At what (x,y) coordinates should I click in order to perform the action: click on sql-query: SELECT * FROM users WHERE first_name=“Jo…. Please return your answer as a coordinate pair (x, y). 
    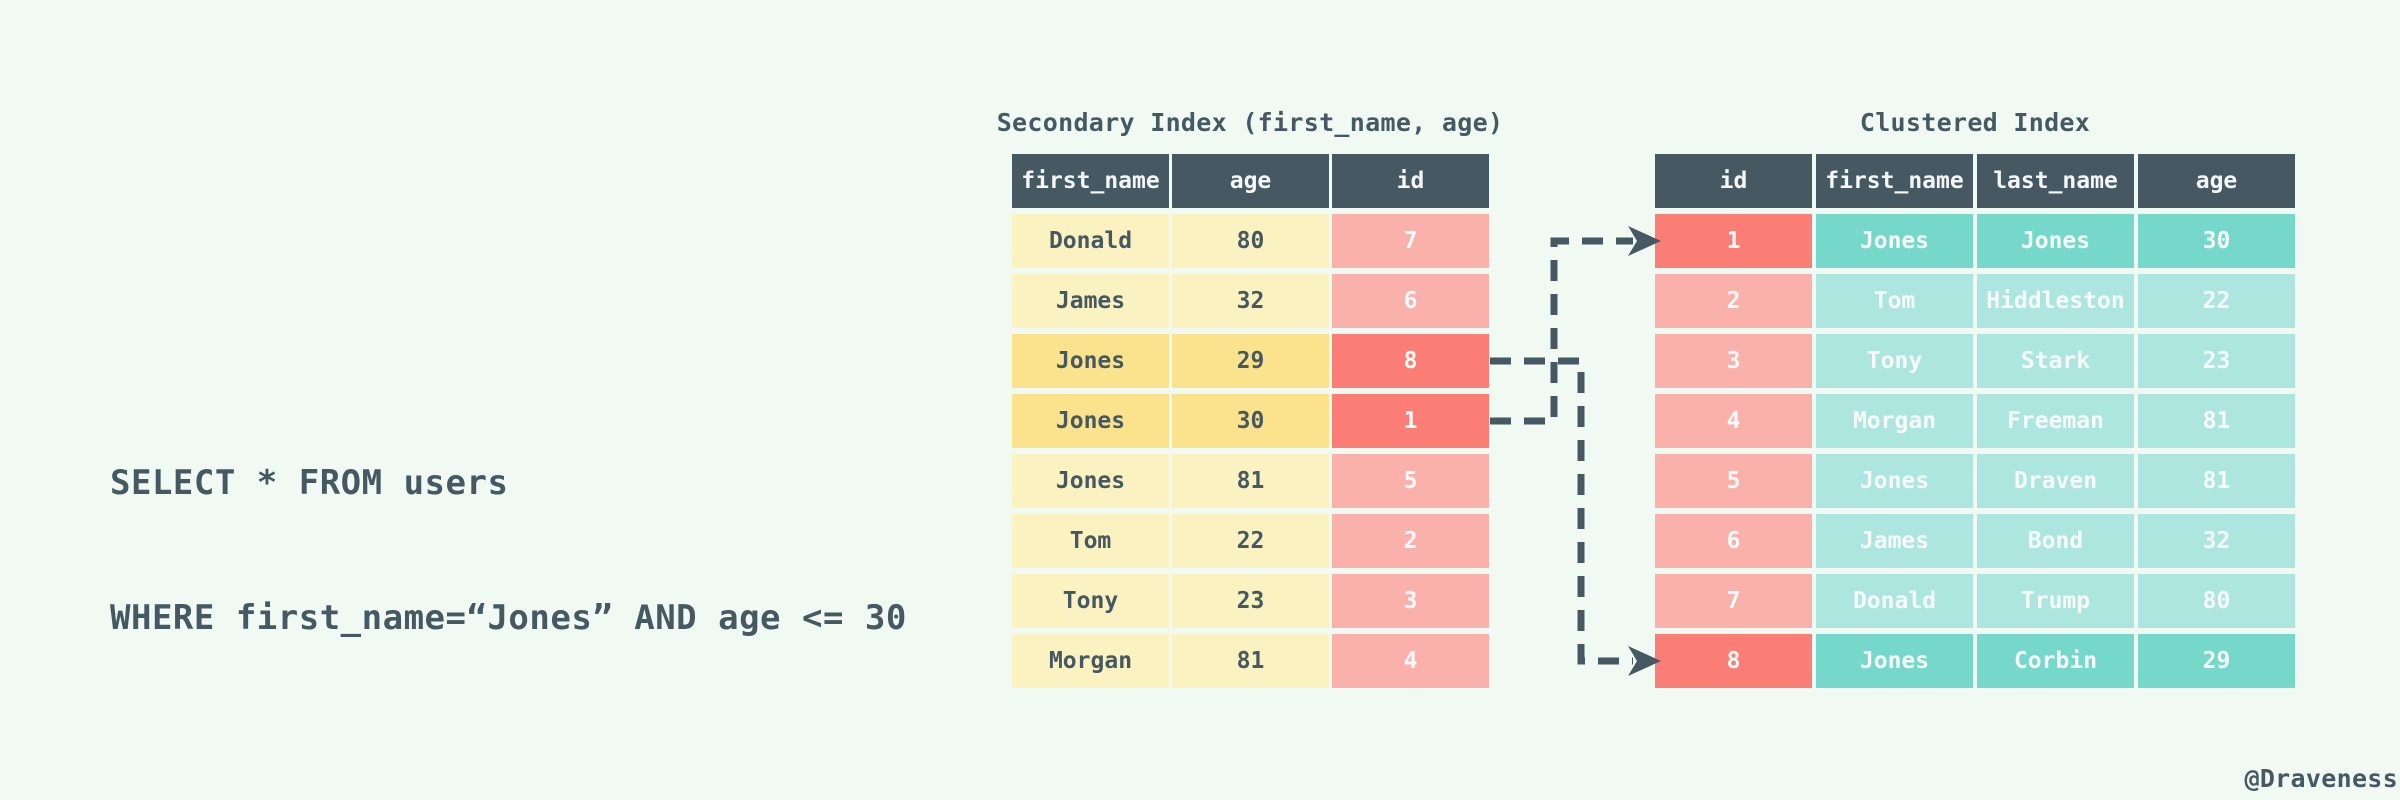
    Looking at the image, I should click on (508, 551).